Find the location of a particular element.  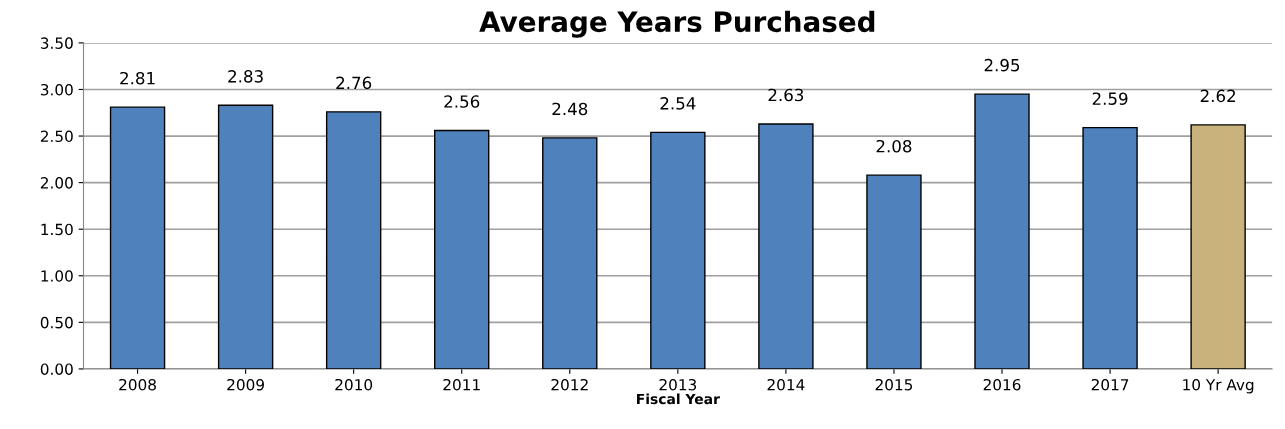

data-label: 2.48 is located at coordinates (570, 109).